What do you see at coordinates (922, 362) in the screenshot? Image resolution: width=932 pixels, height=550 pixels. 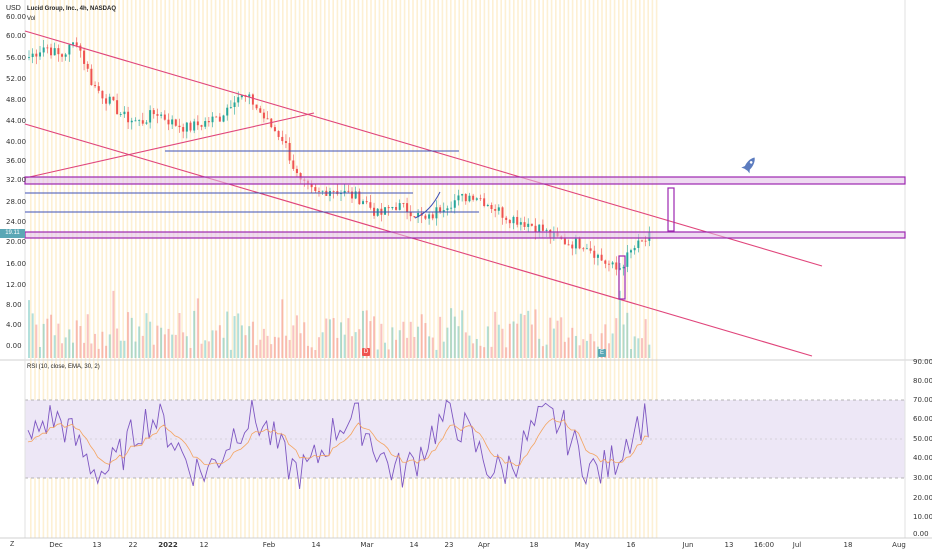 I see `rsi-axis-label: 90.00` at bounding box center [922, 362].